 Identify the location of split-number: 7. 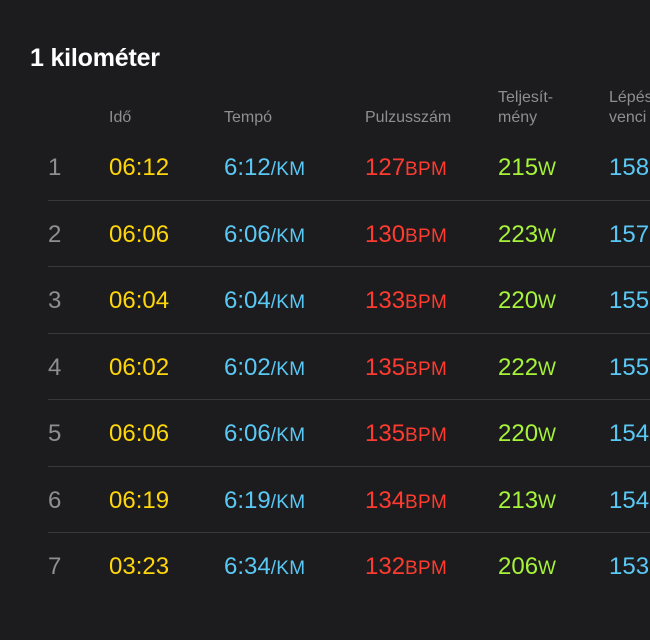
(54, 567).